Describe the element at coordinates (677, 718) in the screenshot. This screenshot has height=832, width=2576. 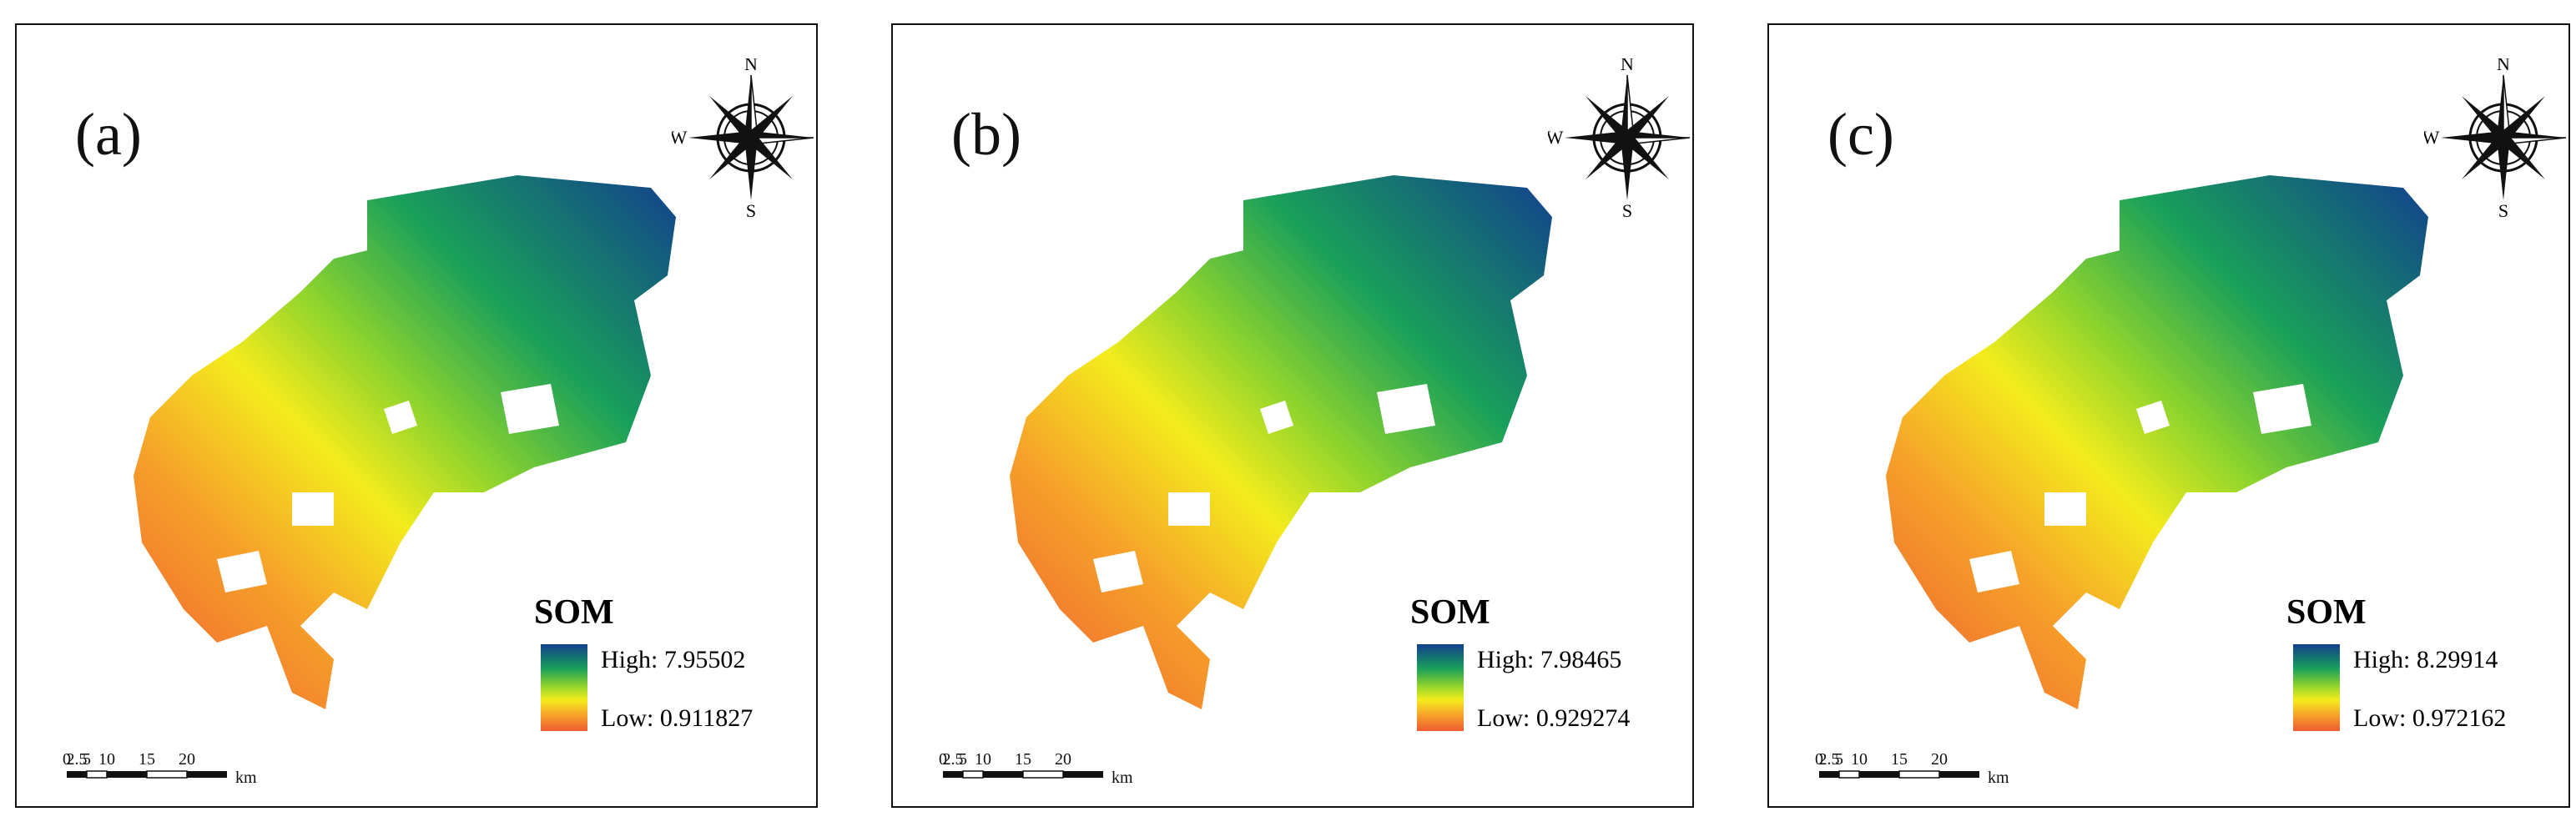
I see `legend-low-label: Low: 0.911827` at that location.